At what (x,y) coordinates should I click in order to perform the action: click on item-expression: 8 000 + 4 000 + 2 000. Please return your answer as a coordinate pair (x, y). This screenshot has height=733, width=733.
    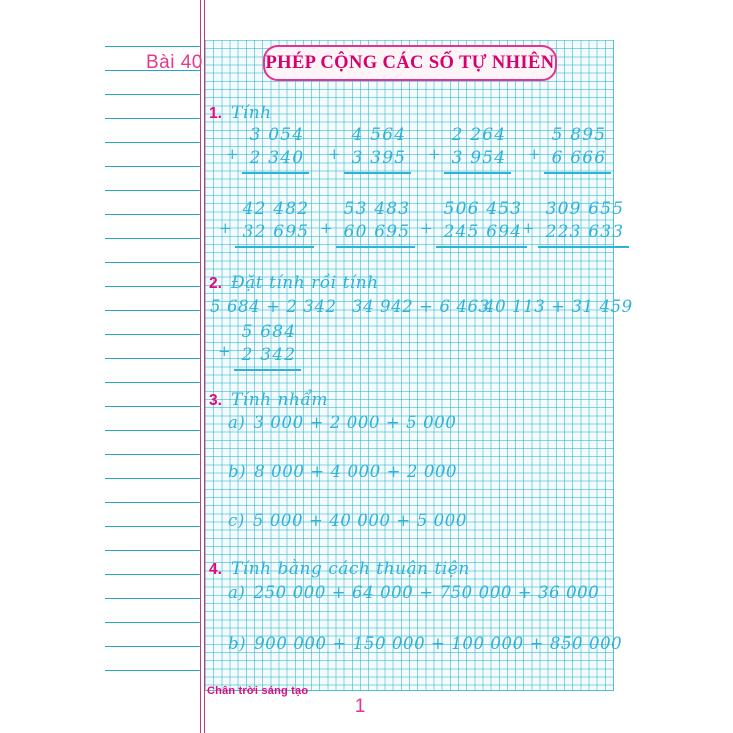
    Looking at the image, I should click on (356, 471).